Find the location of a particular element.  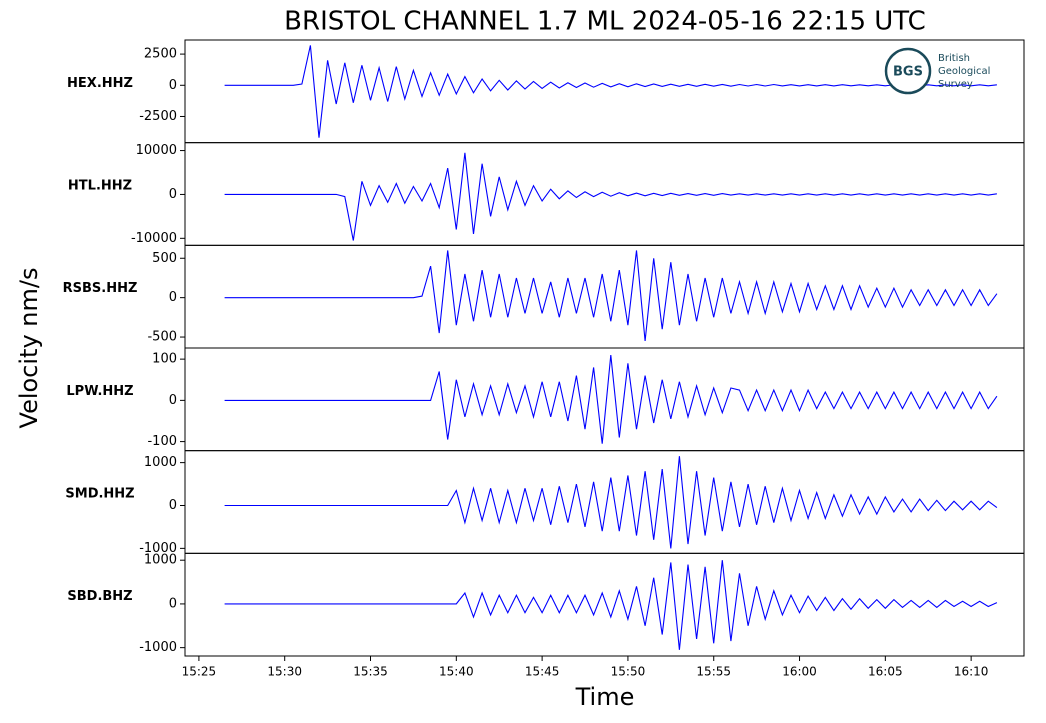

y-tick-label: -100 is located at coordinates (162, 441).